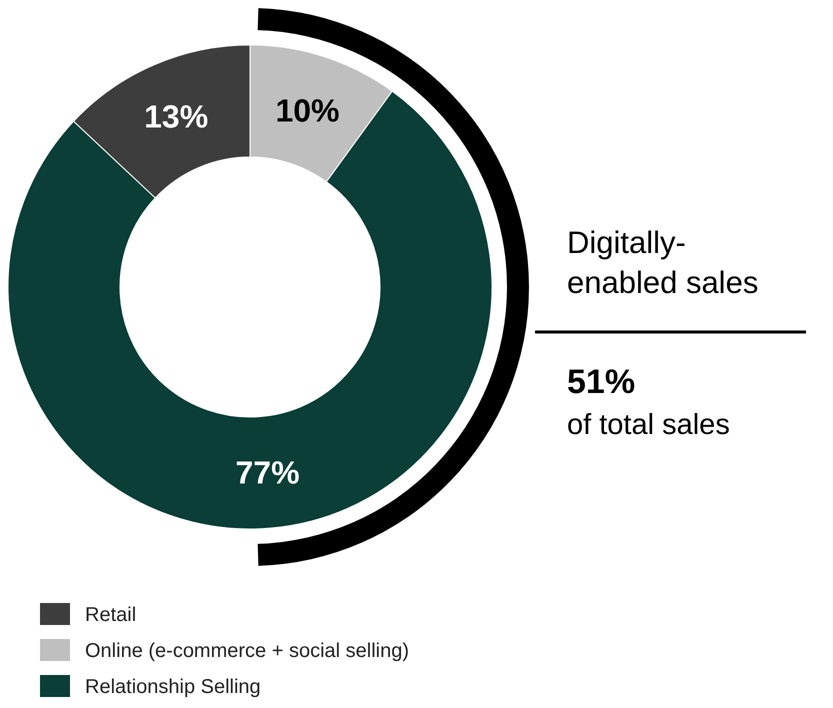  What do you see at coordinates (648, 425) in the screenshot?
I see `text: of total sales` at bounding box center [648, 425].